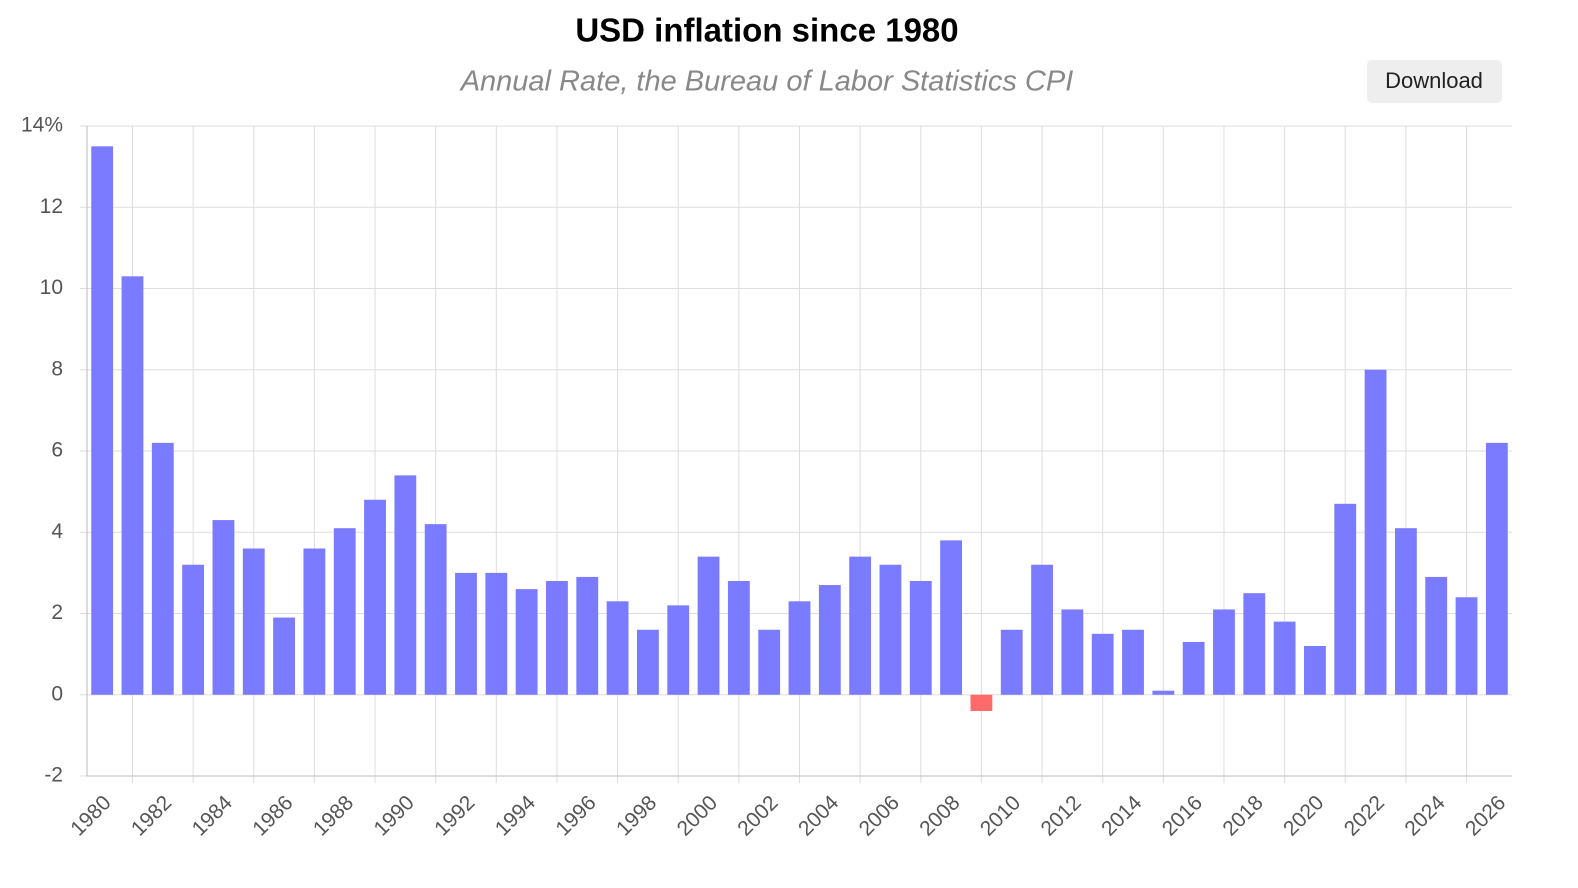  What do you see at coordinates (1122, 816) in the screenshot?
I see `x-tick-label: 2014` at bounding box center [1122, 816].